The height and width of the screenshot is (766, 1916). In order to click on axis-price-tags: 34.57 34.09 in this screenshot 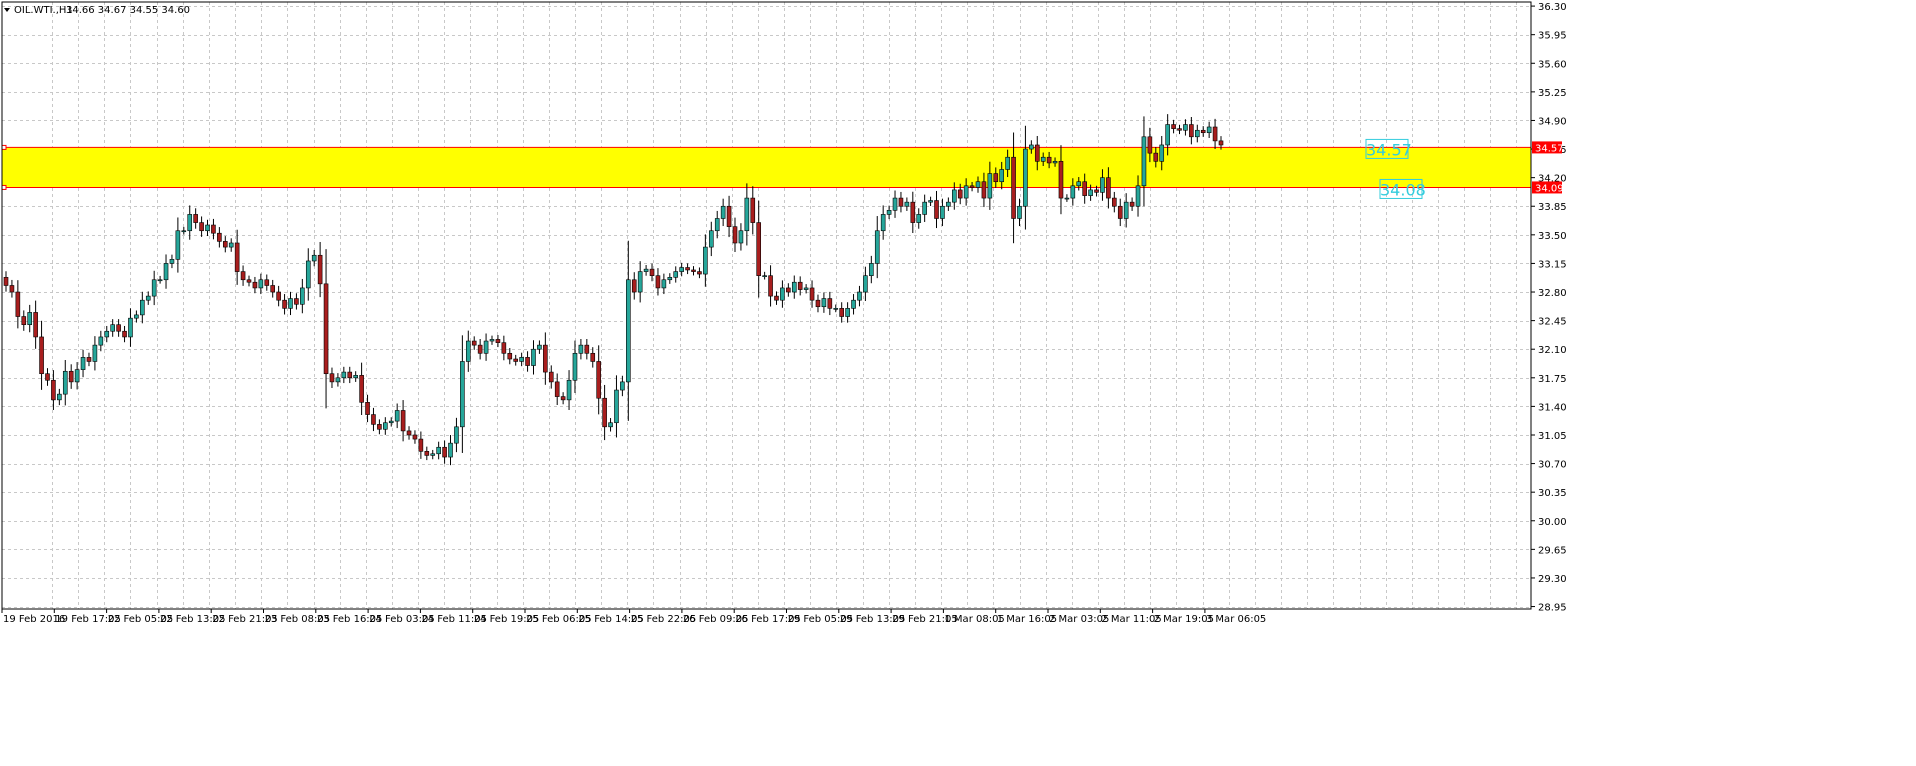, I will do `click(1548, 167)`.